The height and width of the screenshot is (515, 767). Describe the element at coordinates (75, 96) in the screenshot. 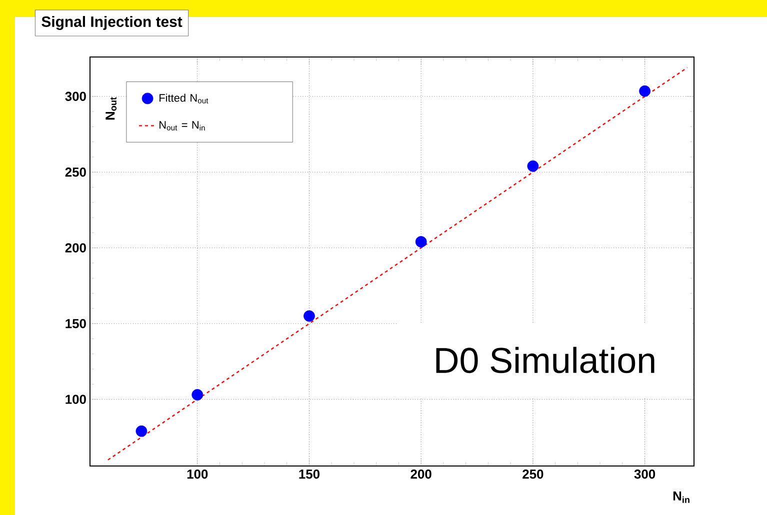

I see `y-tick-label: 300` at that location.